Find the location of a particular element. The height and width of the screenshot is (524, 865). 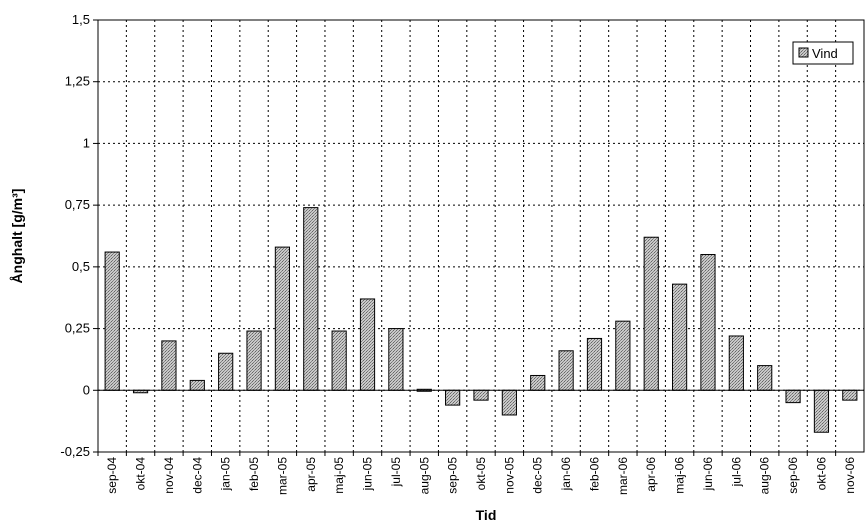

legend-label: Vind is located at coordinates (825, 53).